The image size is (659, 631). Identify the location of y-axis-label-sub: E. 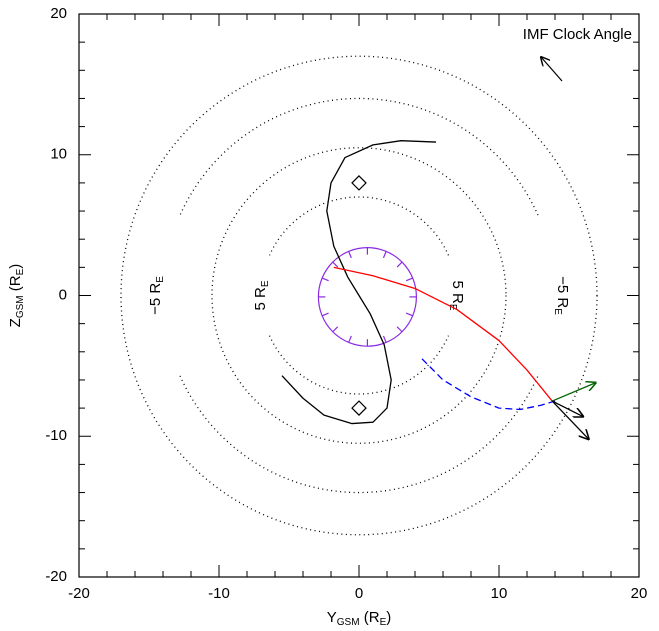
(20, 271).